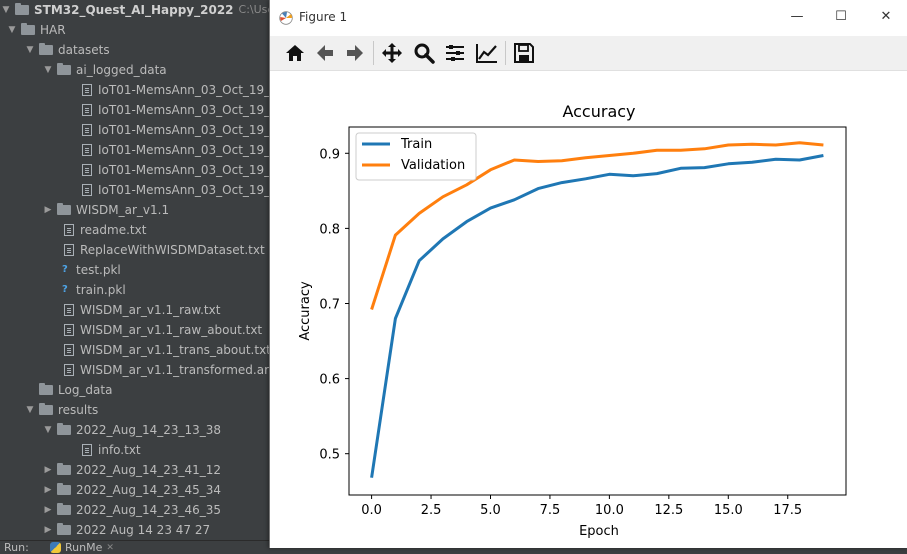  What do you see at coordinates (392, 53) in the screenshot?
I see `pan-icon` at bounding box center [392, 53].